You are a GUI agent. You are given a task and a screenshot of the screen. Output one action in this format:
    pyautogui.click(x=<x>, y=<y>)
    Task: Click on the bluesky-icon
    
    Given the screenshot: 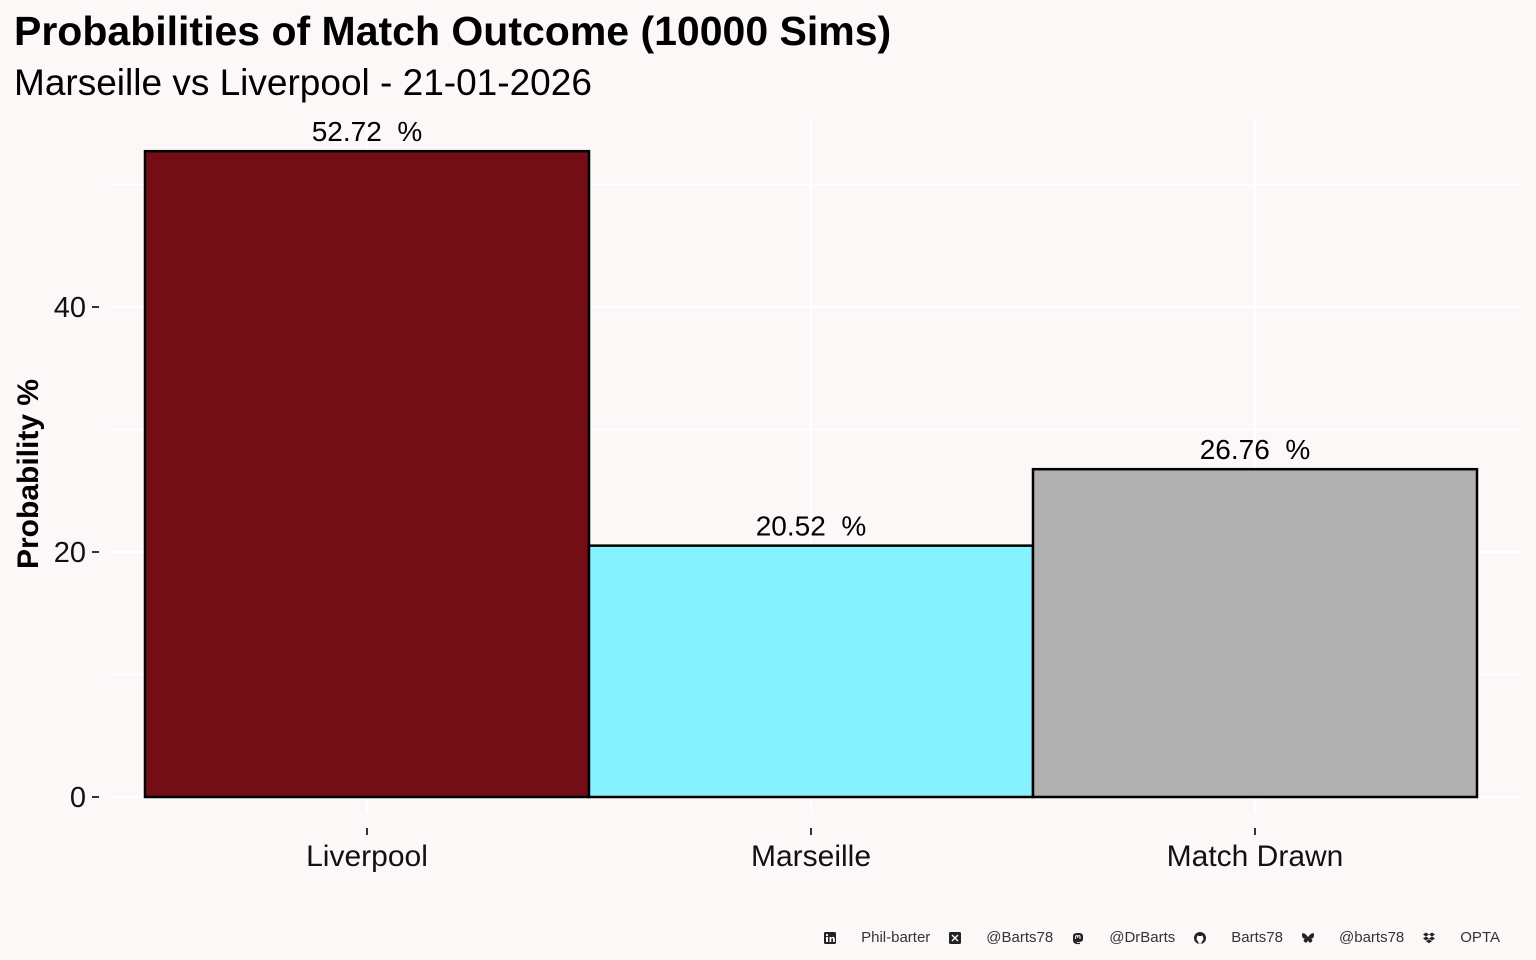 What is the action you would take?
    pyautogui.click(x=1308, y=937)
    